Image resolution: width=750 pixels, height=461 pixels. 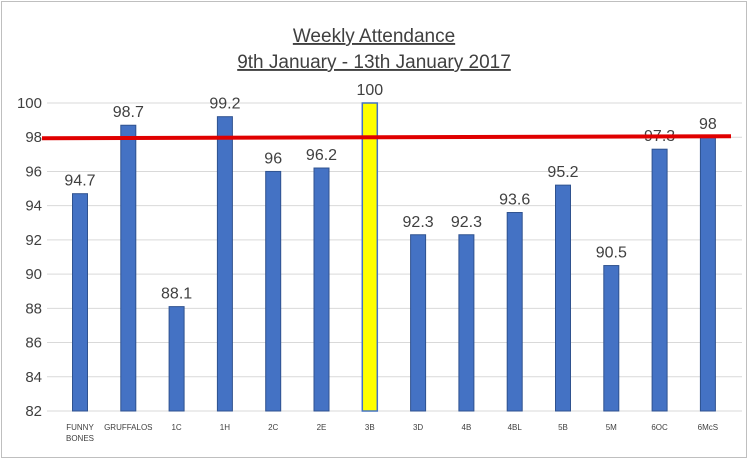 I want to click on x-tick-label: 5M, so click(x=611, y=427).